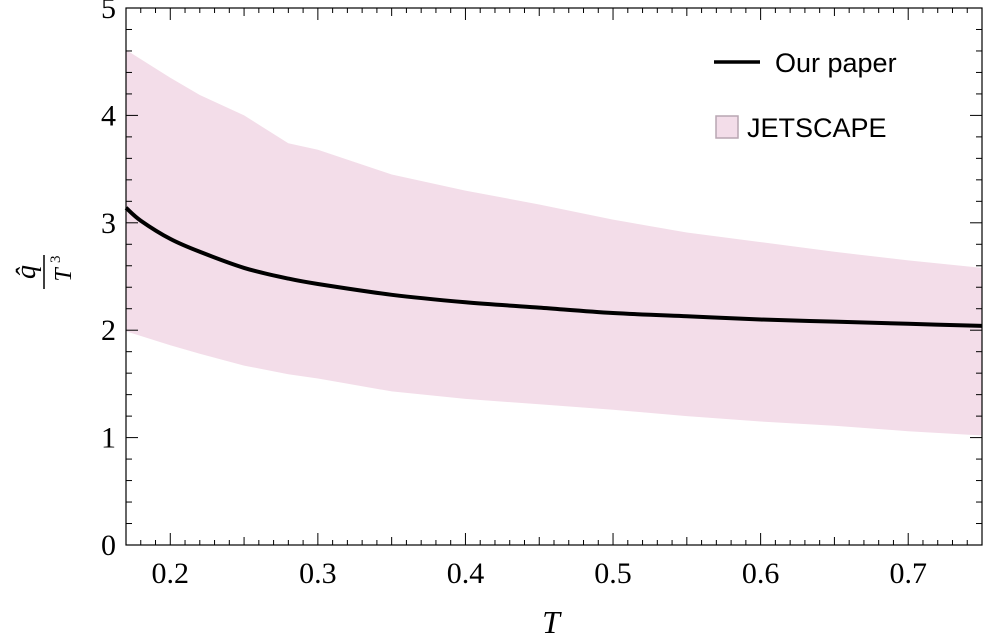 The image size is (984, 644). I want to click on x-axis-title: T, so click(552, 622).